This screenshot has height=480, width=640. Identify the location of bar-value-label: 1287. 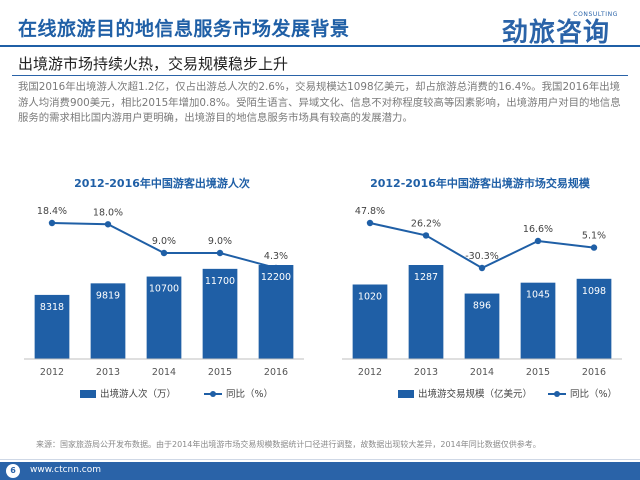
(426, 277).